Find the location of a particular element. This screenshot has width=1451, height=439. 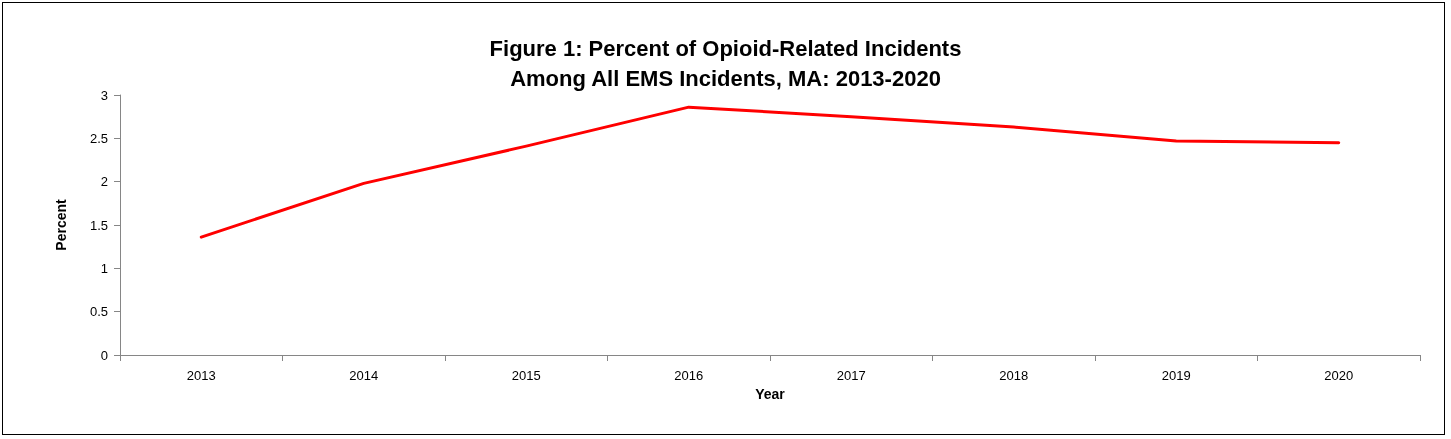

x-tick-label: 2014 is located at coordinates (364, 375).